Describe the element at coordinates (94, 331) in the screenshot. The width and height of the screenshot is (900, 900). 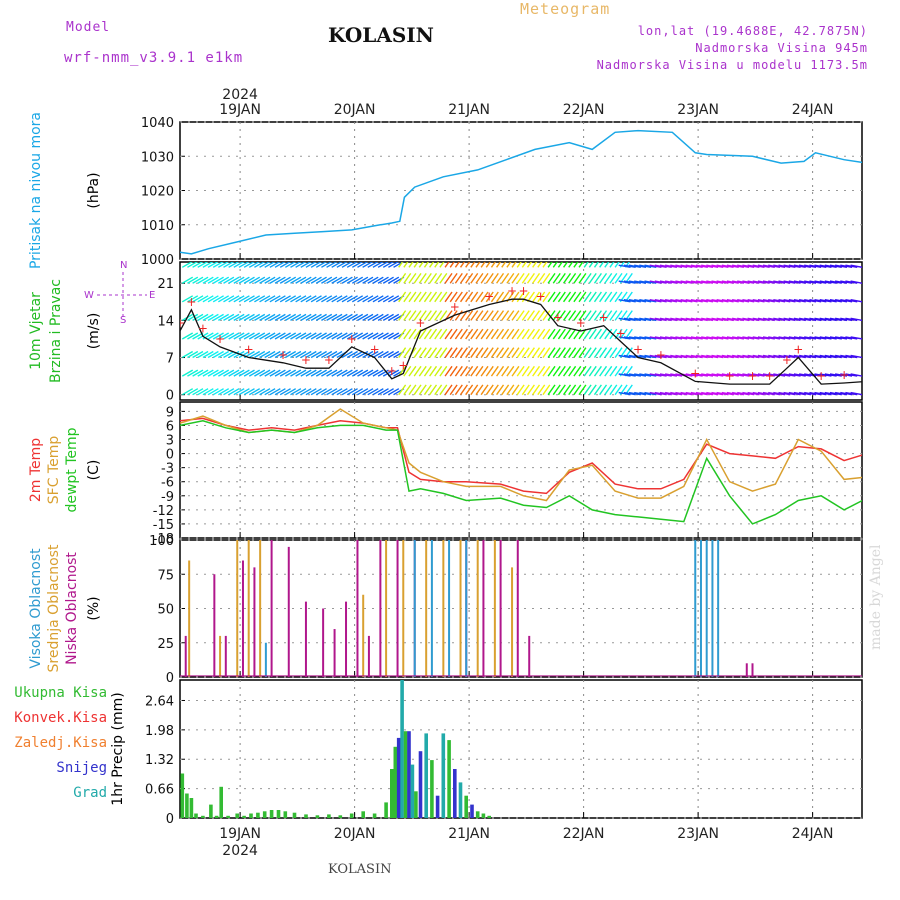
I see `y-axis-unit: (m/s)` at that location.